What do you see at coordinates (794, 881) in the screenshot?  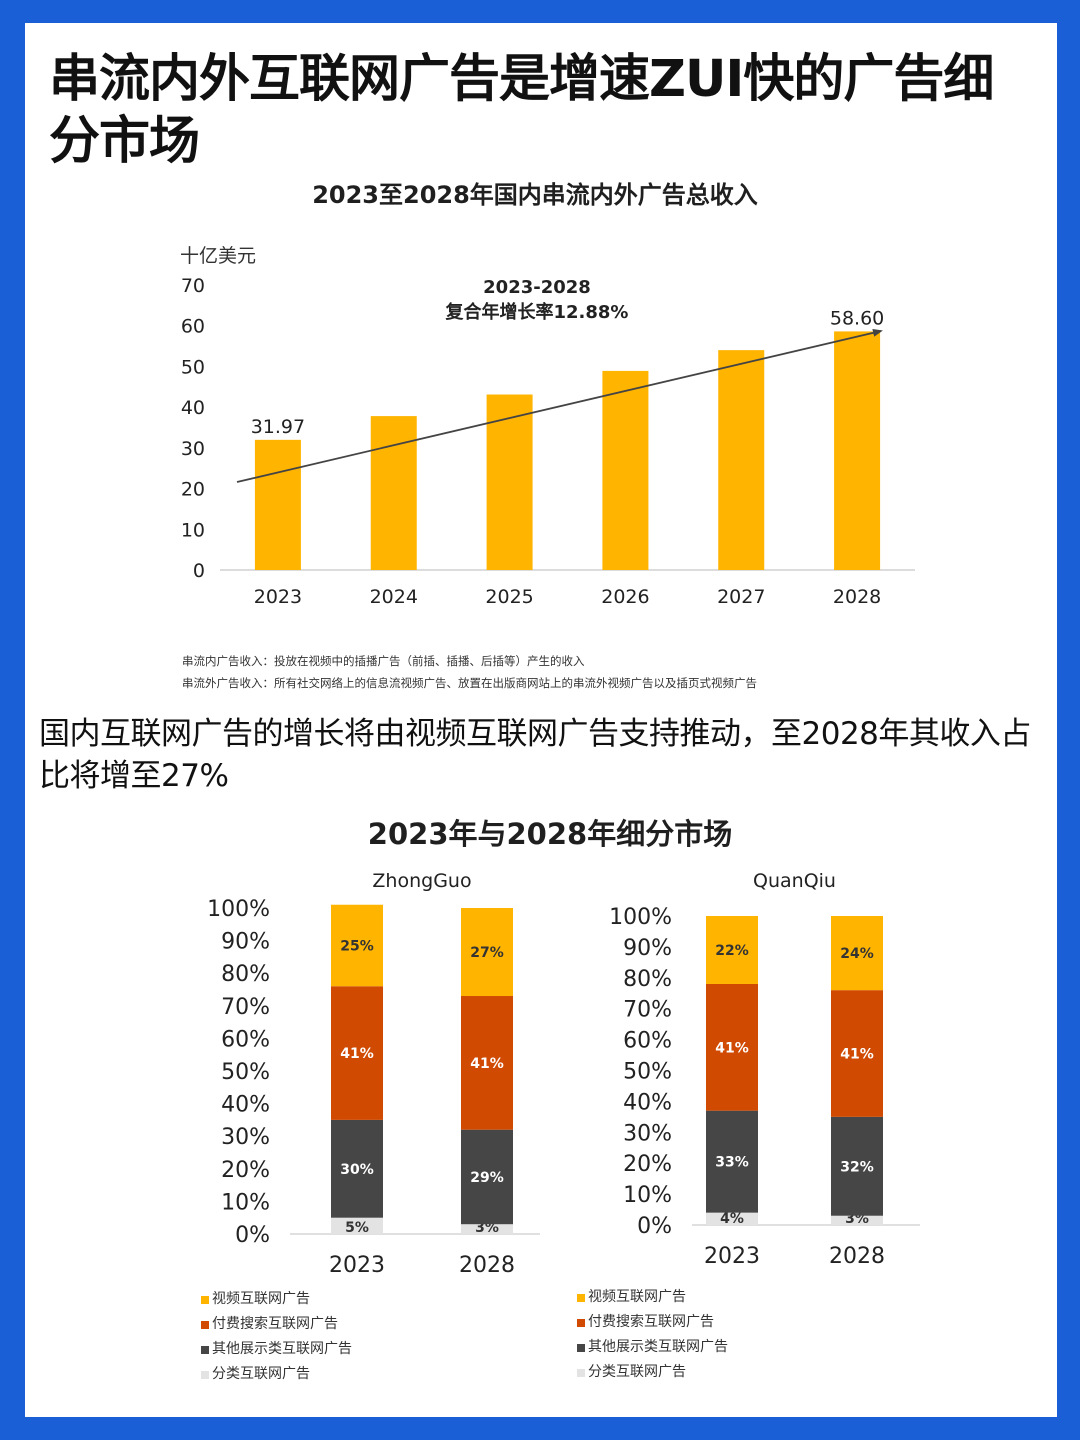 I see `panel-title: QuanQiu` at bounding box center [794, 881].